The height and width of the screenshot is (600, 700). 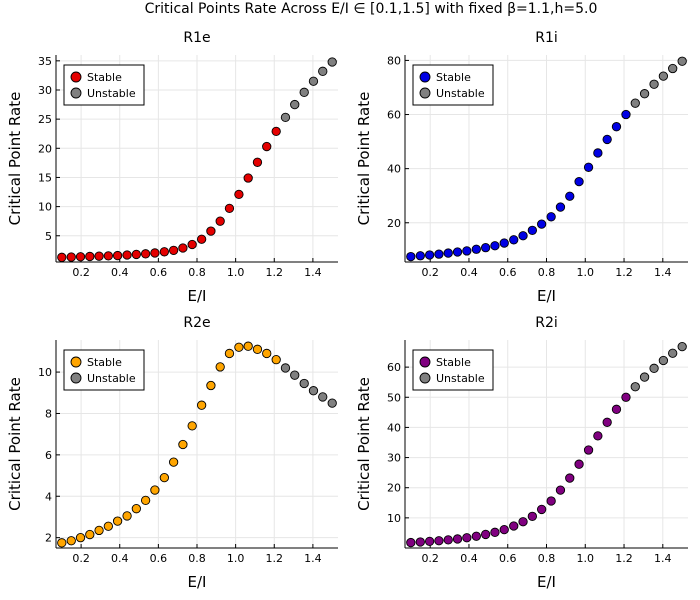 What do you see at coordinates (45, 177) in the screenshot?
I see `y-tick-label: 15` at bounding box center [45, 177].